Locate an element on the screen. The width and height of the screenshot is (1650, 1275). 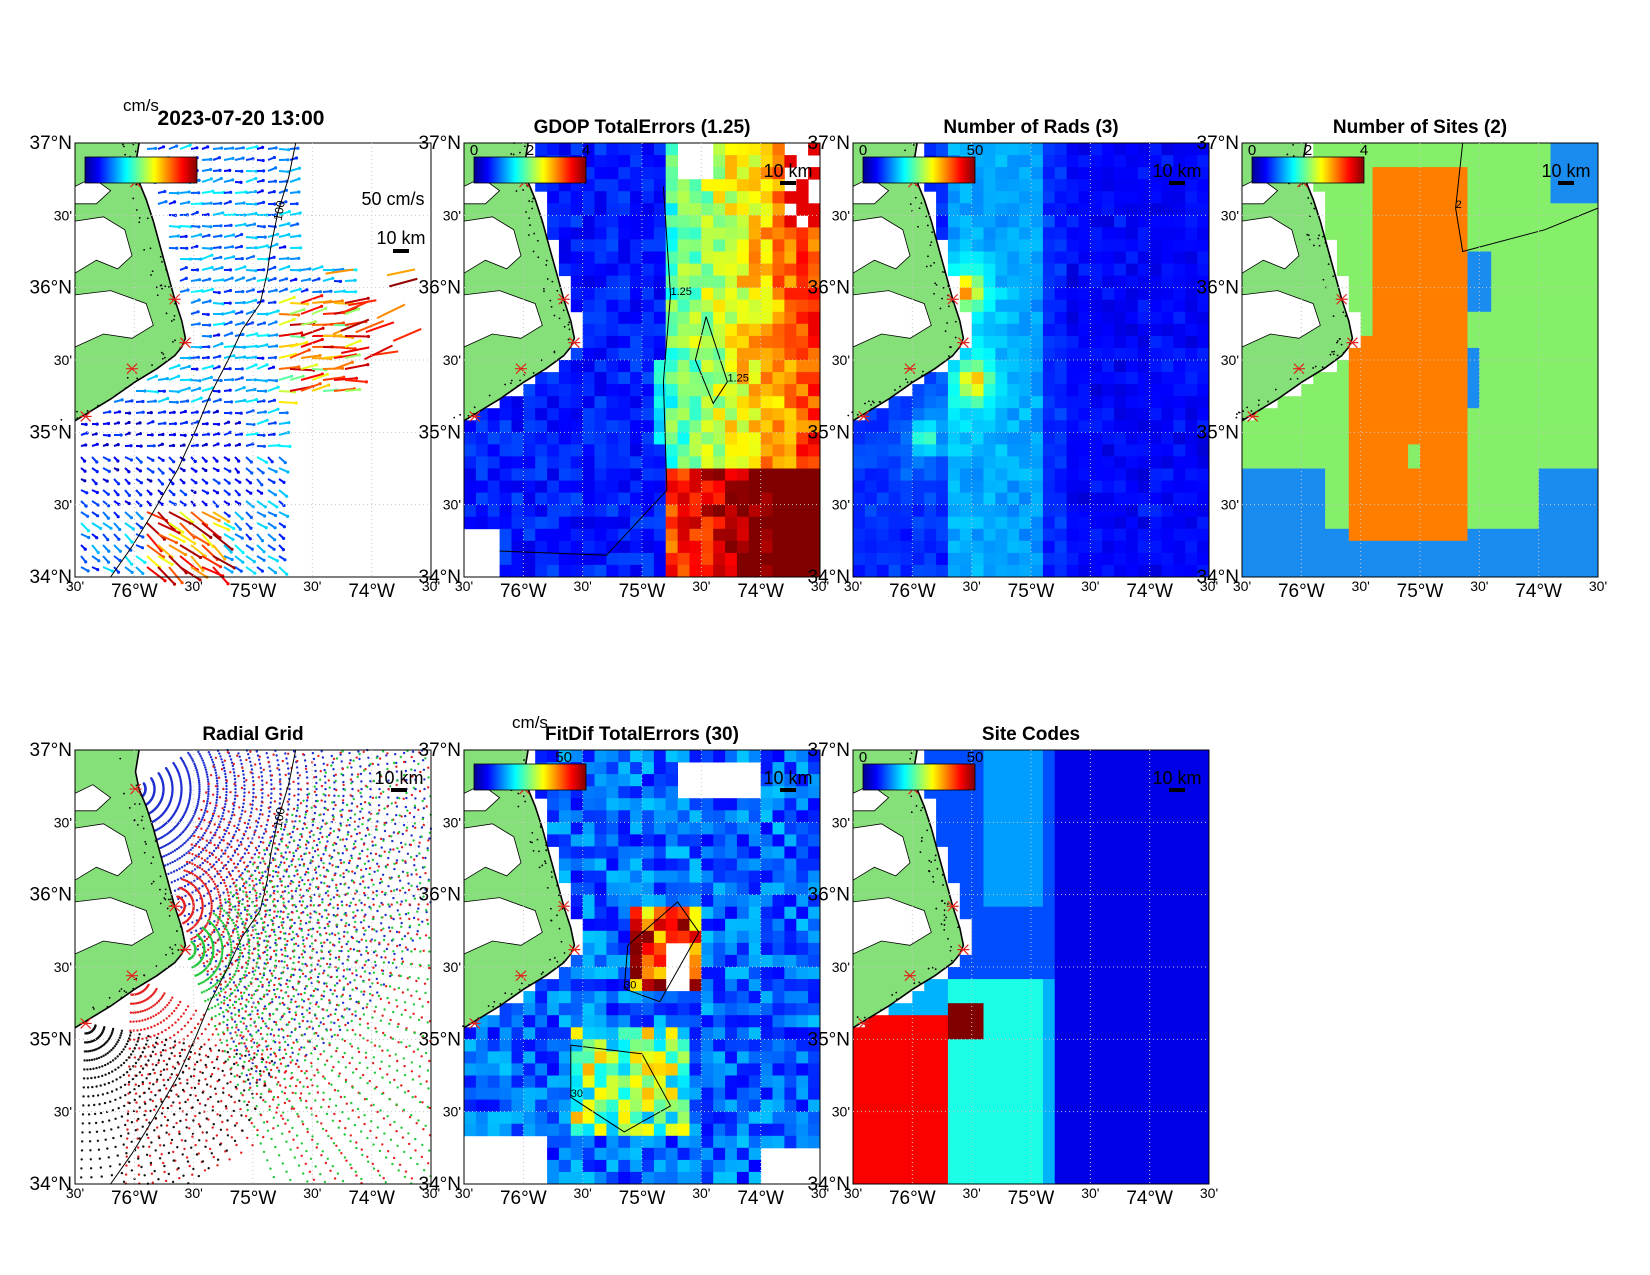
panel-title: GDOP TotalErrors (1.25) is located at coordinates (642, 127).